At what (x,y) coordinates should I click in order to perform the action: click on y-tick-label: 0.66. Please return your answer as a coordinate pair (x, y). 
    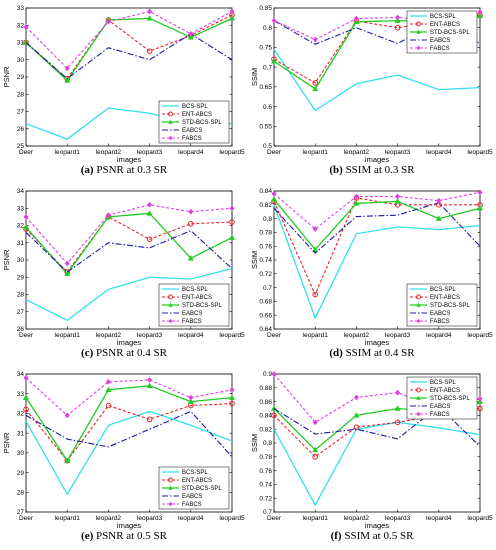
    Looking at the image, I should click on (265, 315).